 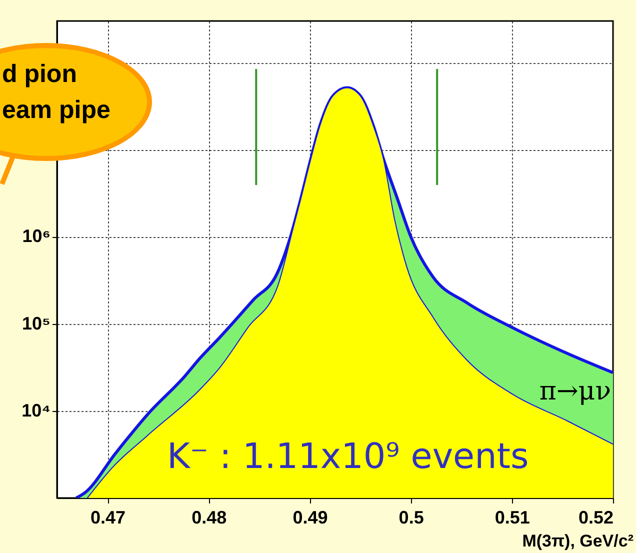 What do you see at coordinates (36, 323) in the screenshot?
I see `y-tick-label: 10⁵` at bounding box center [36, 323].